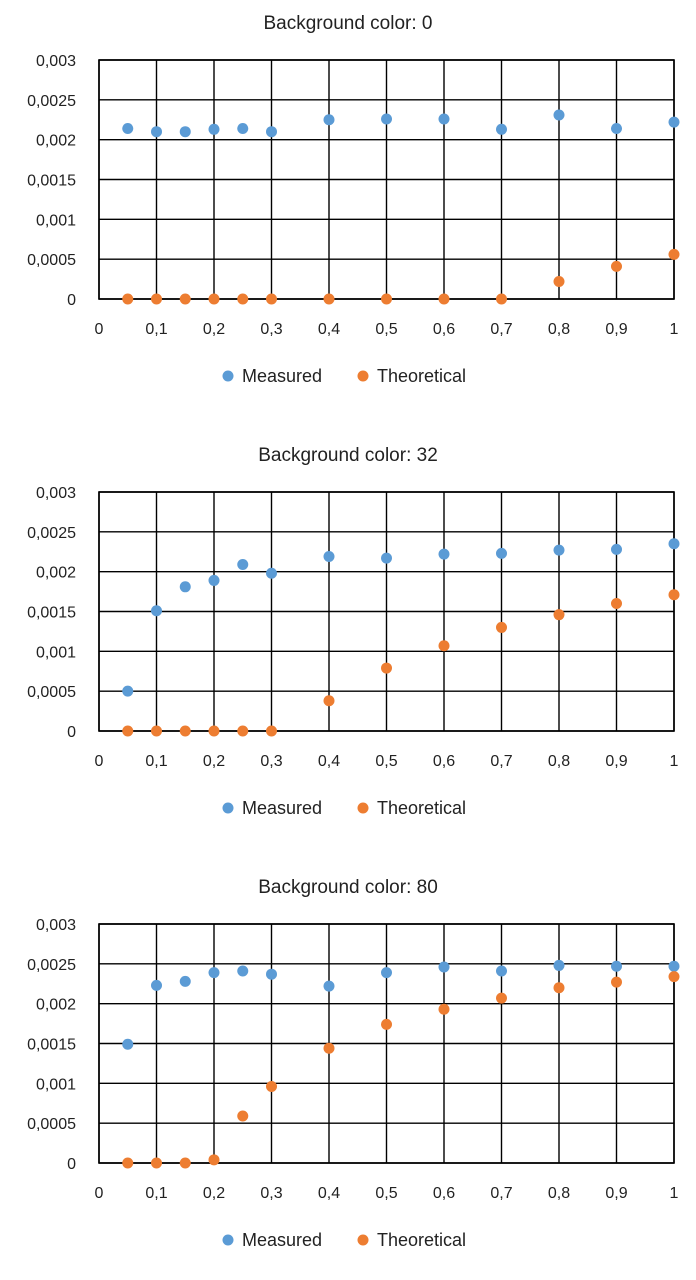  What do you see at coordinates (386, 329) in the screenshot?
I see `x-tick-label: 0,5` at bounding box center [386, 329].